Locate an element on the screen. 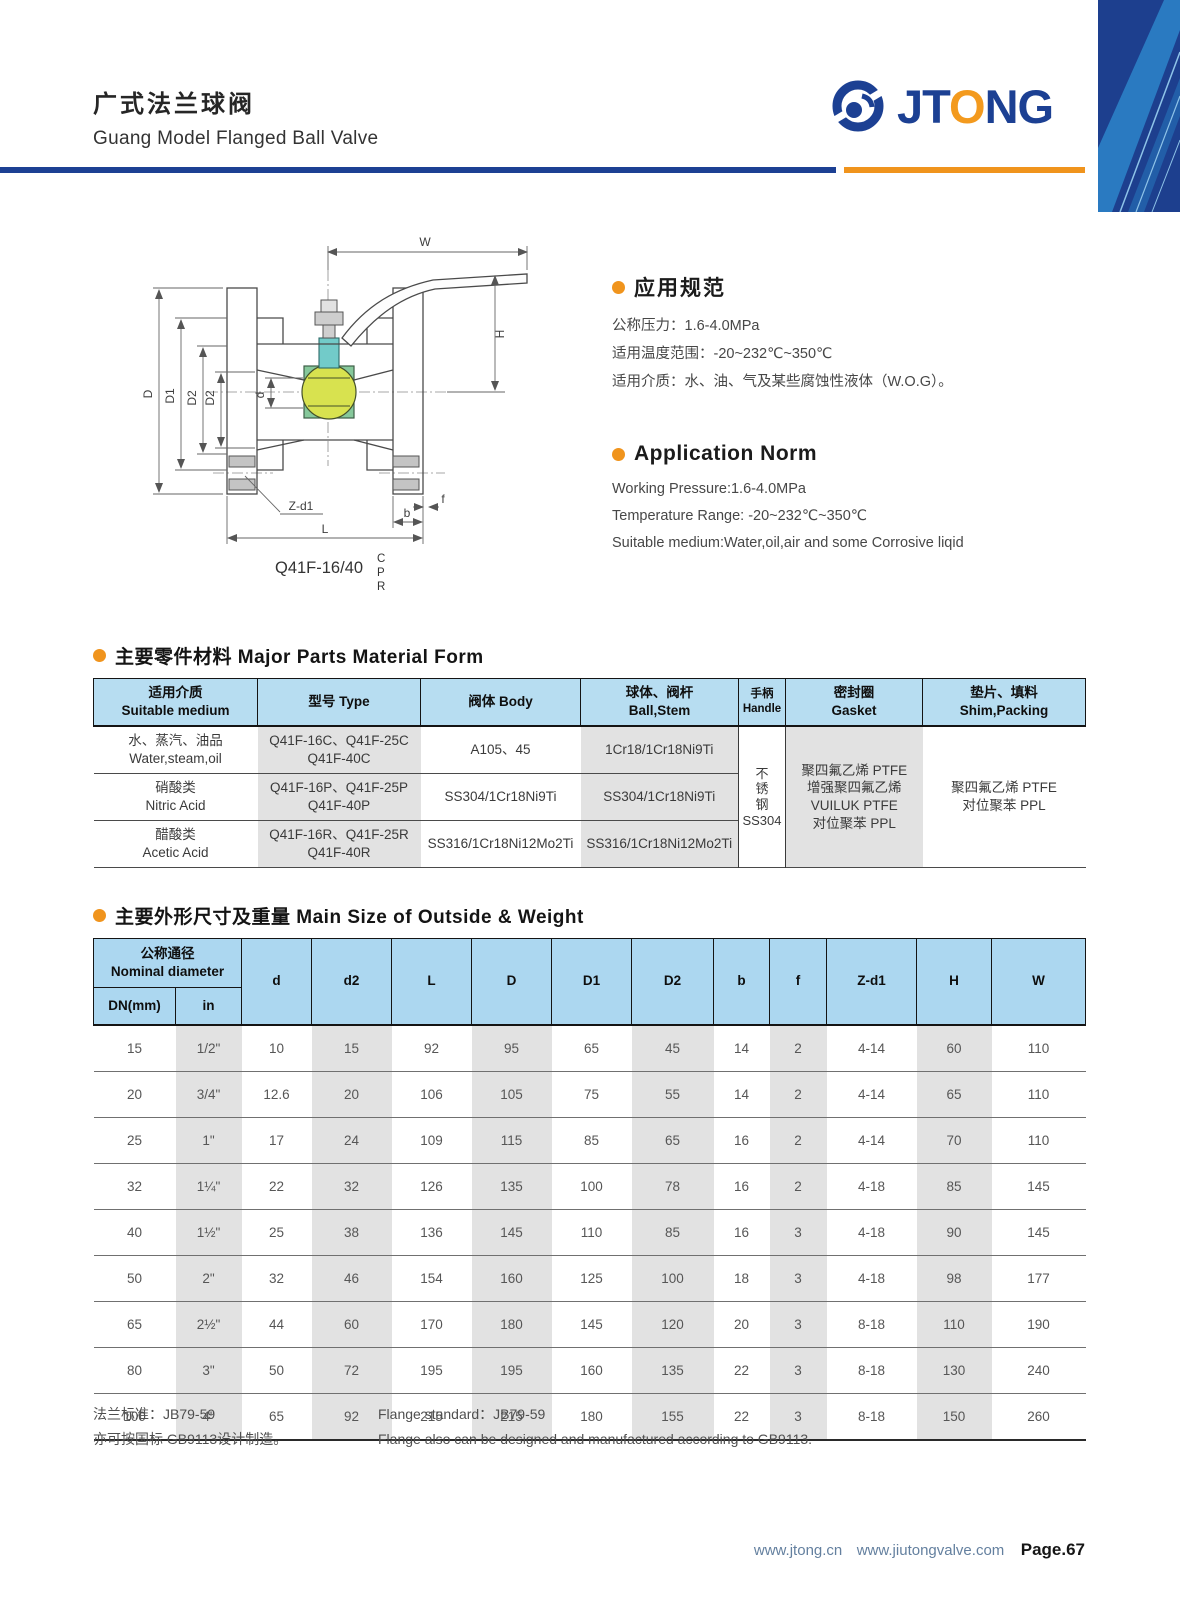  size-cell: 154 is located at coordinates (431, 1278).